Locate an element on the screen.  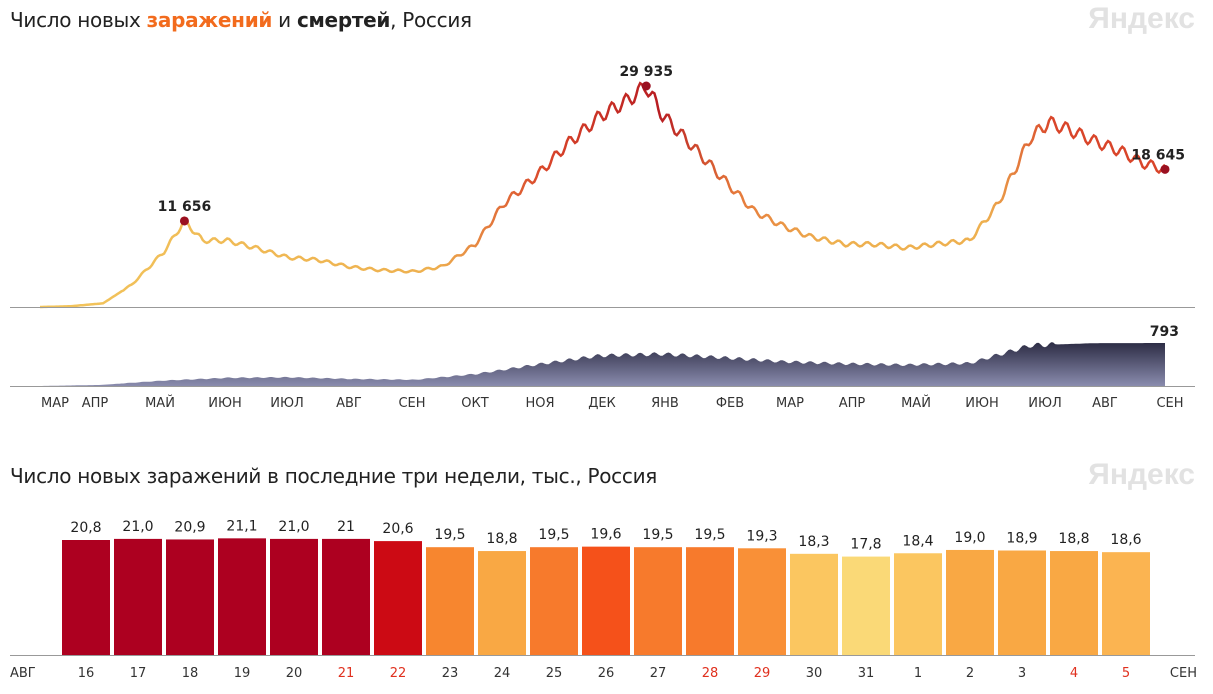
bar-category-label: 16 is located at coordinates (86, 673).